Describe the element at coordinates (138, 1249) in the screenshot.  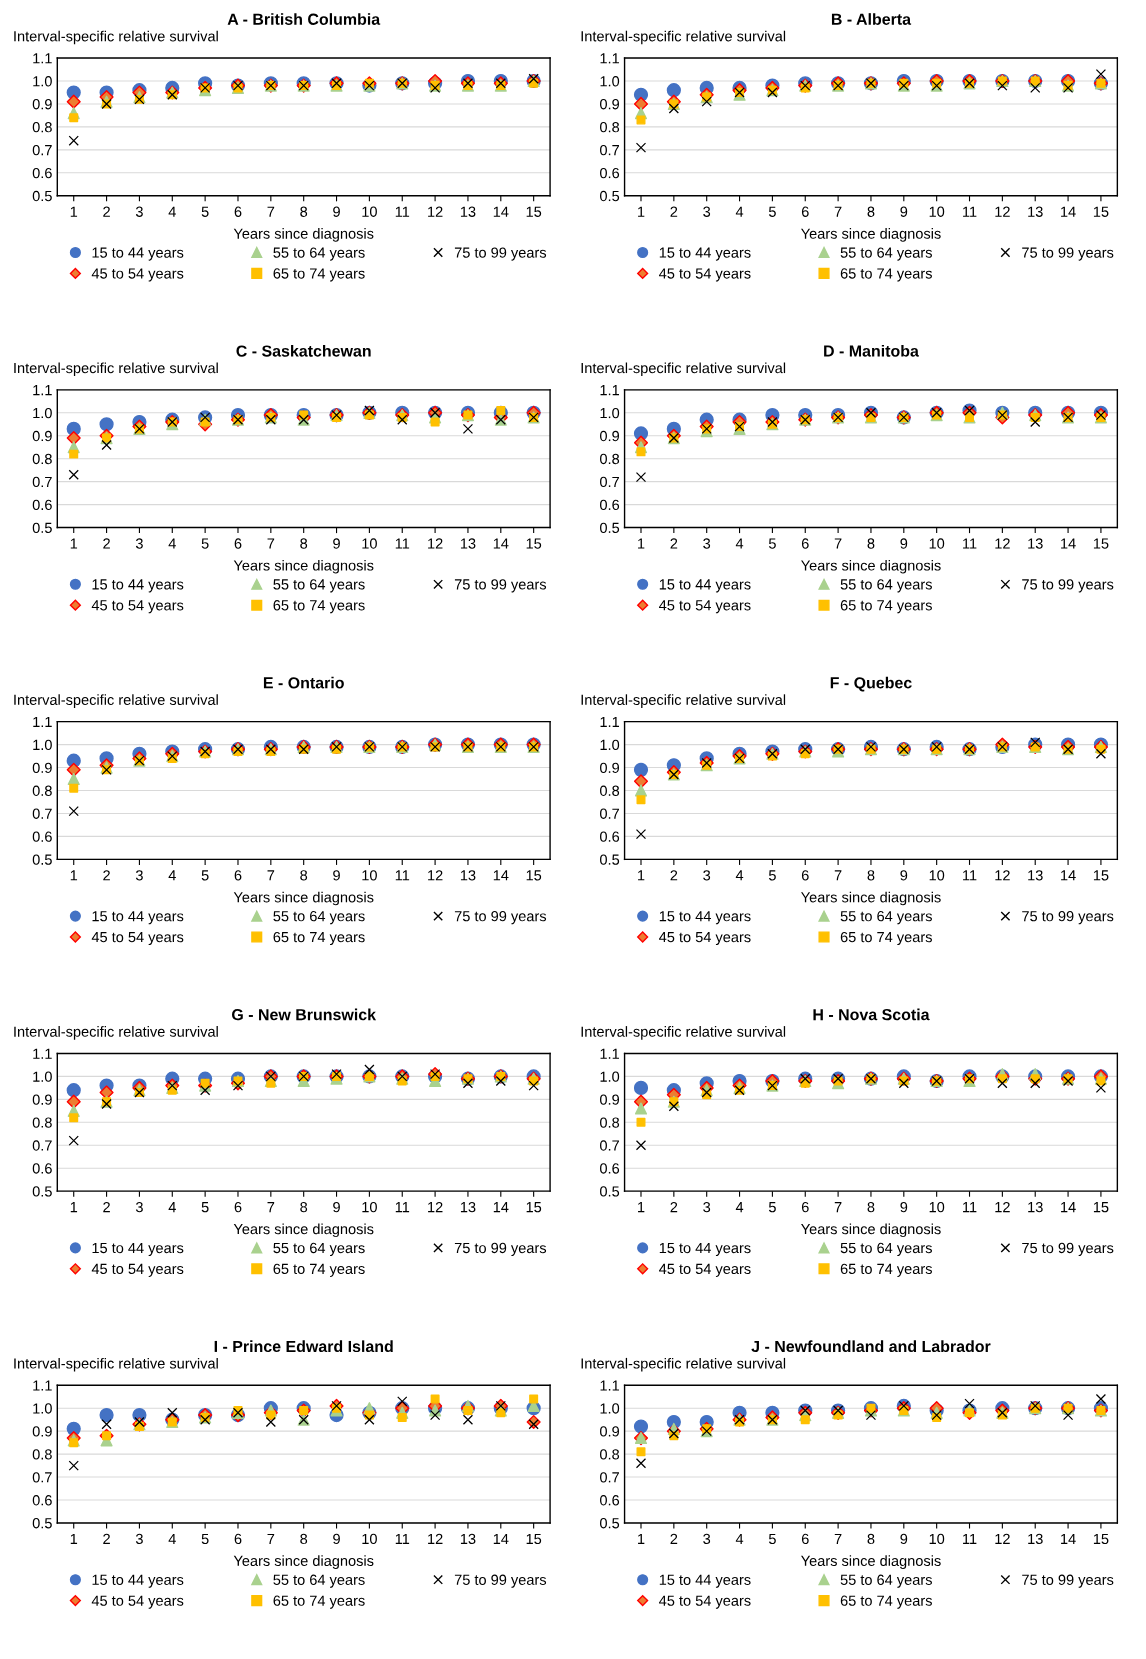
I see `legend-label: 15 to 44 years` at that location.